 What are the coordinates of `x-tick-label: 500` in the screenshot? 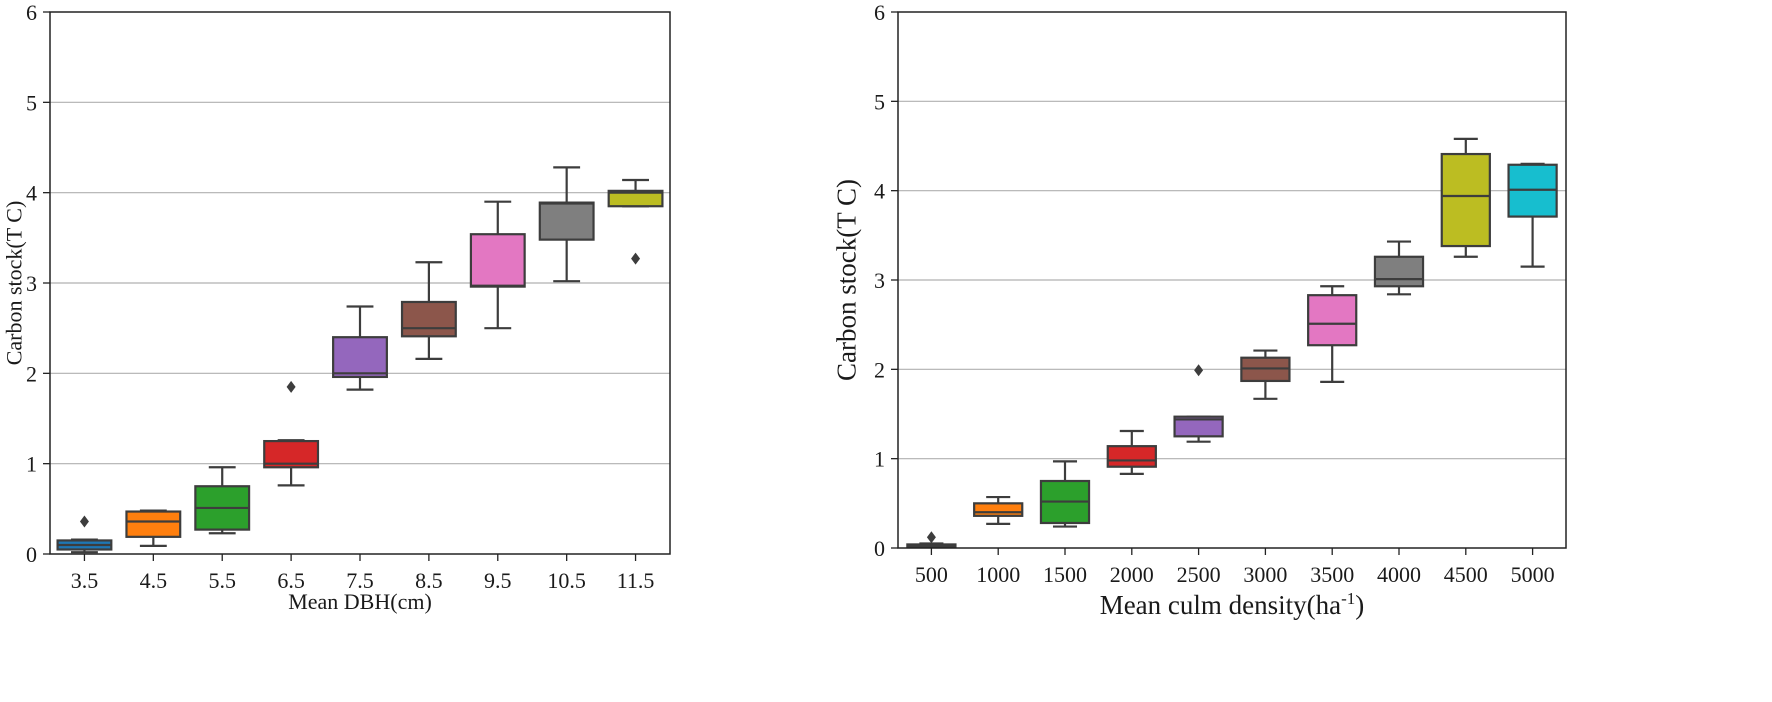 It's located at (931, 574).